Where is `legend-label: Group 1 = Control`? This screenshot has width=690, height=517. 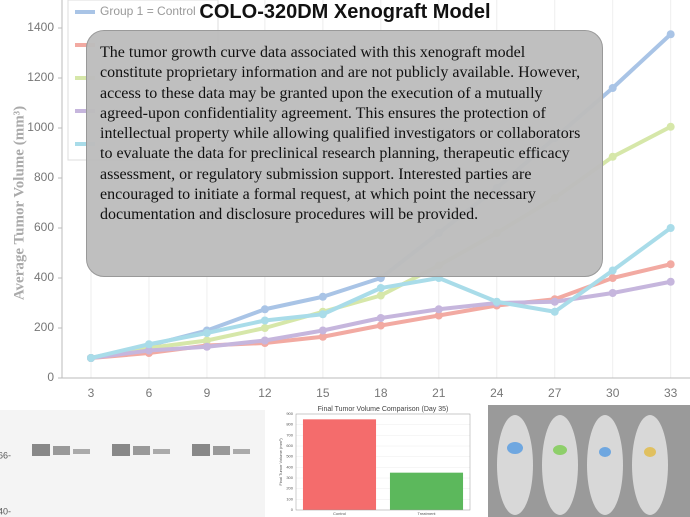
legend-label: Group 1 = Control is located at coordinates (148, 11).